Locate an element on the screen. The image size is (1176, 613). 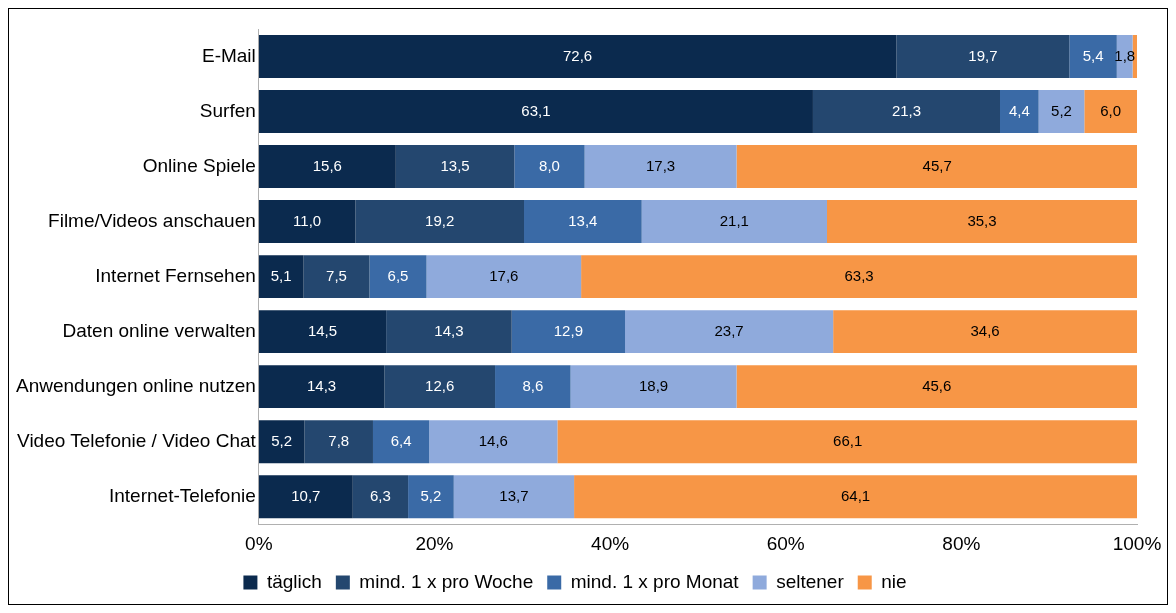
data-label: 13,7 is located at coordinates (514, 495).